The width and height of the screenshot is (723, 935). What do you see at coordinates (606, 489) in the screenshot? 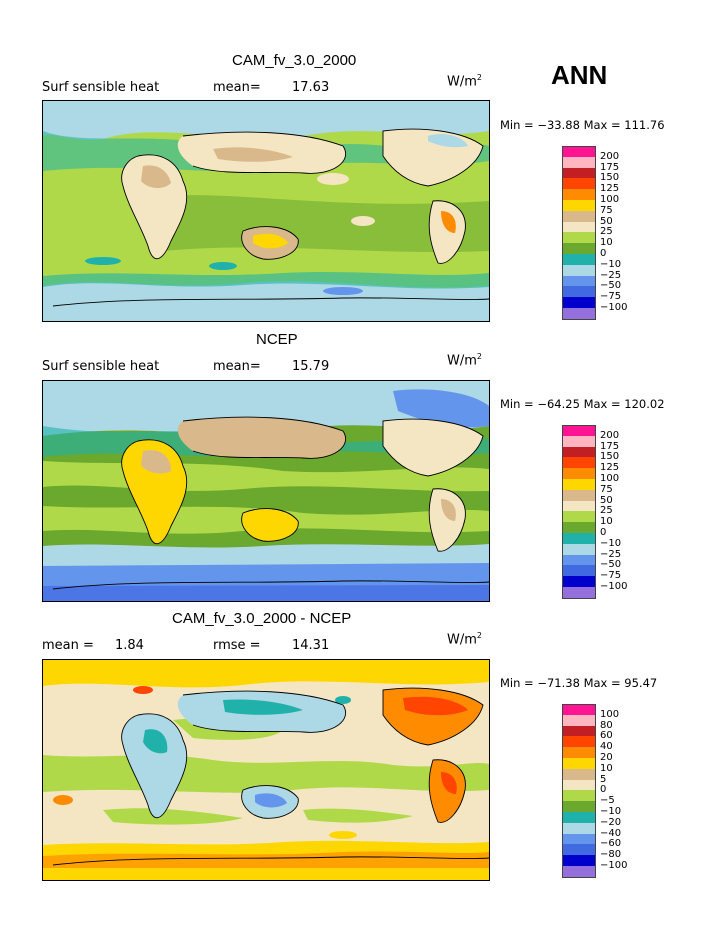
I see `legend-level-label: 75` at bounding box center [606, 489].